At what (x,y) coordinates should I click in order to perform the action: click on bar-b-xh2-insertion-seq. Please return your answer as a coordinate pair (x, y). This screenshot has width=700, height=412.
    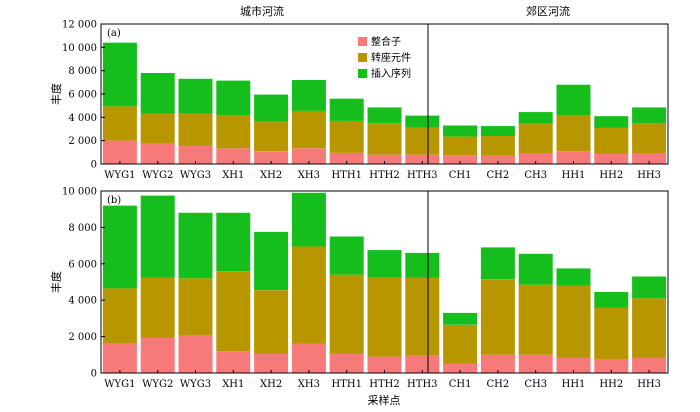
    Looking at the image, I should click on (271, 261).